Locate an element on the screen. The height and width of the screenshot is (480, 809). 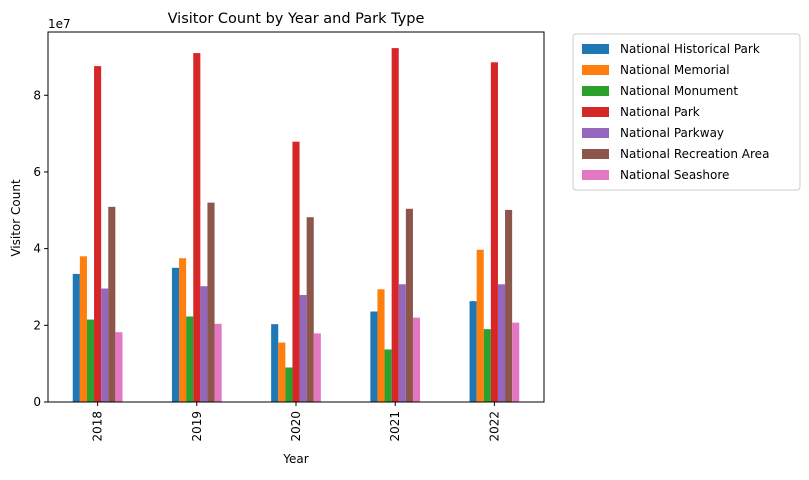
bar-national-recreation-area-2018 is located at coordinates (112, 304).